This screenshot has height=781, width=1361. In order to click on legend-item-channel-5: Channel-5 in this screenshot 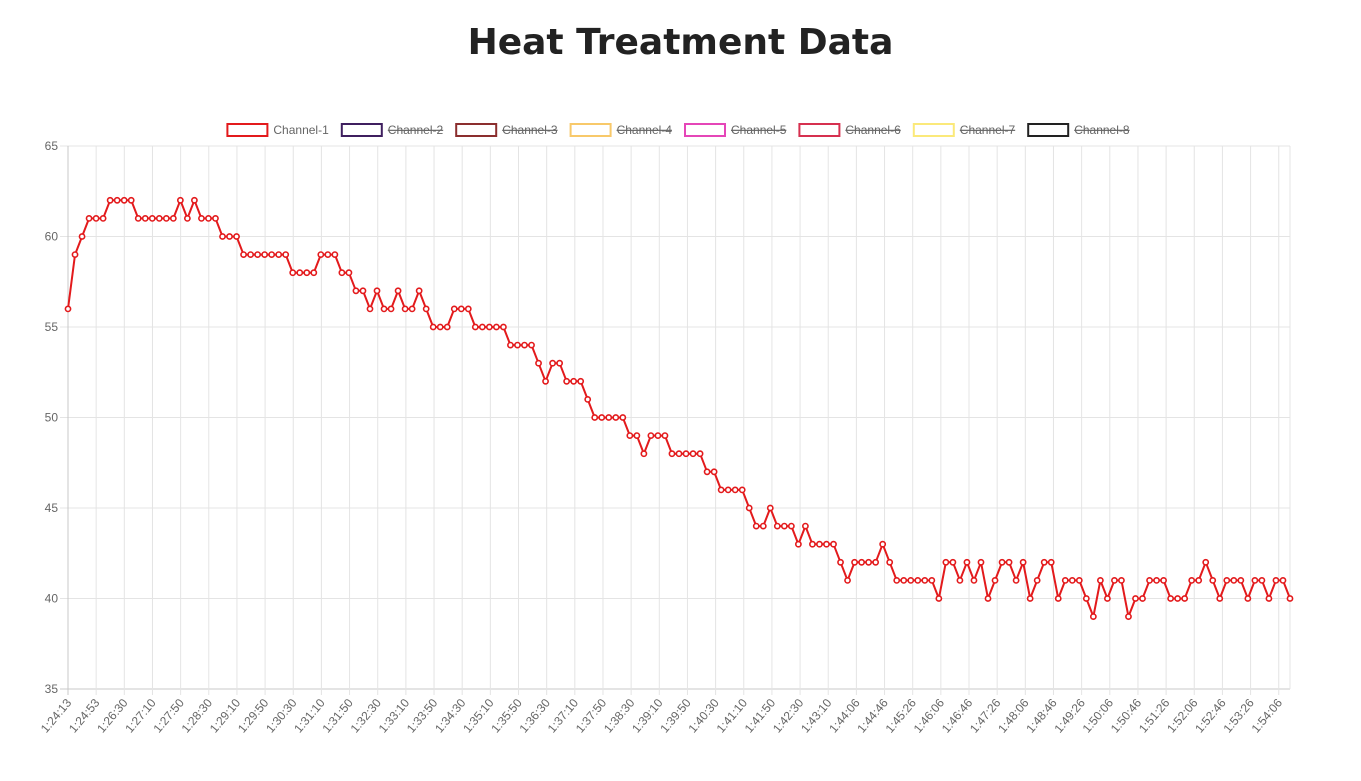, I will do `click(735, 130)`.